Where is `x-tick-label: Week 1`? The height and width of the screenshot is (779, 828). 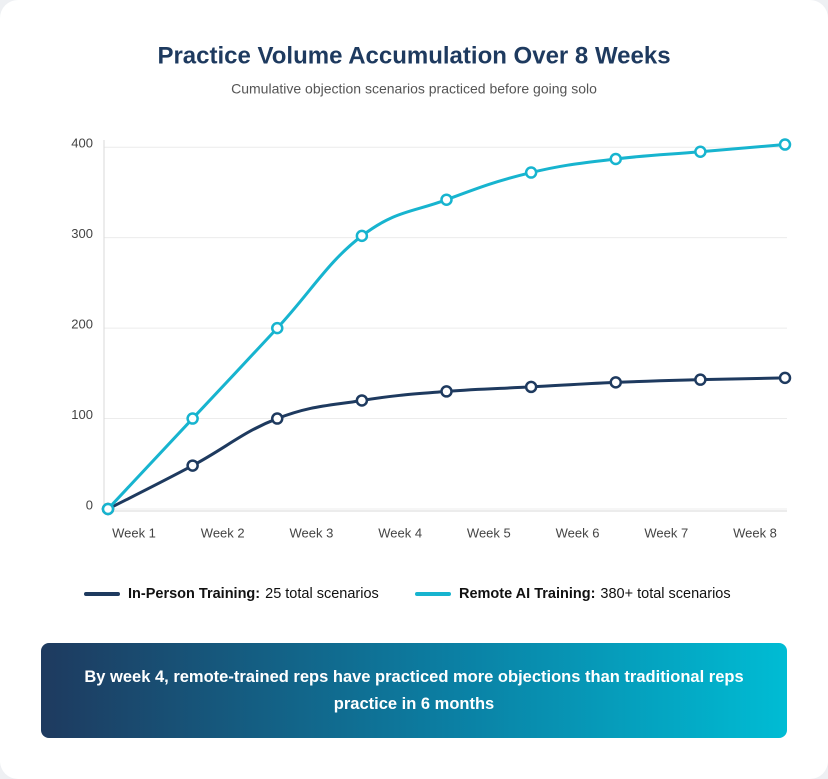 x-tick-label: Week 1 is located at coordinates (134, 532).